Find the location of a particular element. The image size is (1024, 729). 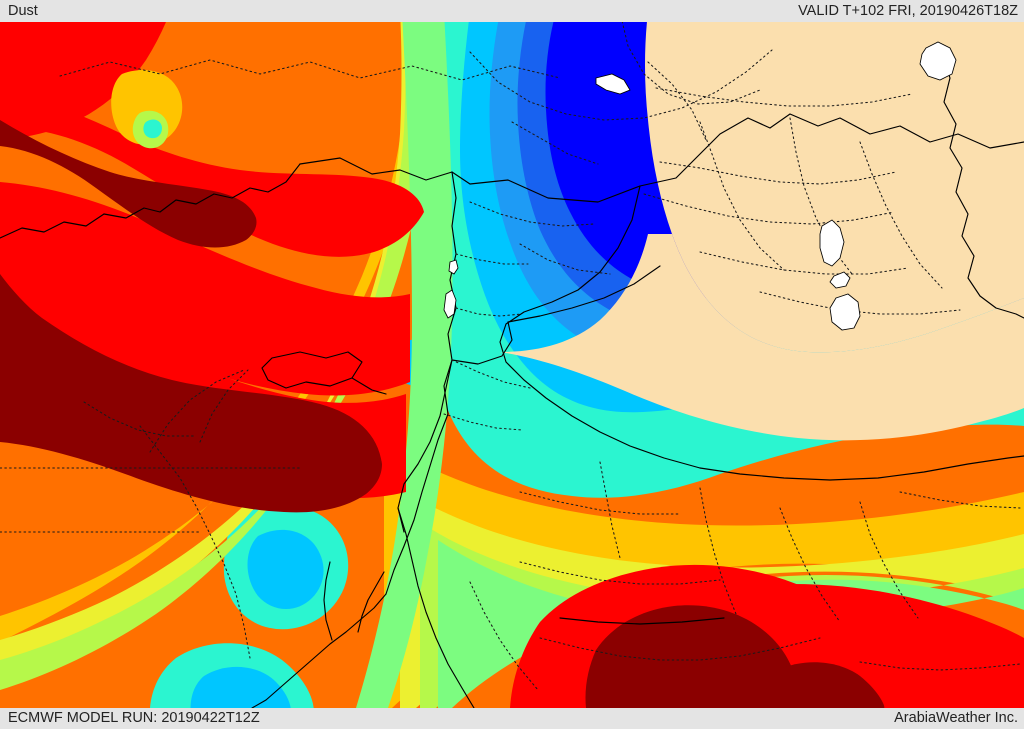

lake-assad is located at coordinates (613, 84).